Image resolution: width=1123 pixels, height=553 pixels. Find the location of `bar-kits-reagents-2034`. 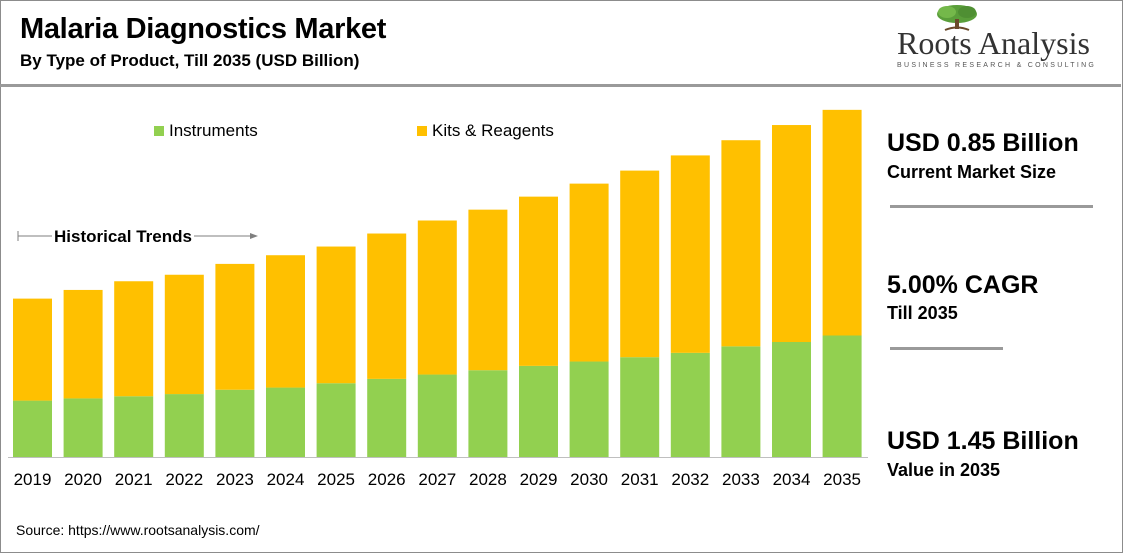

bar-kits-reagents-2034 is located at coordinates (791, 234).